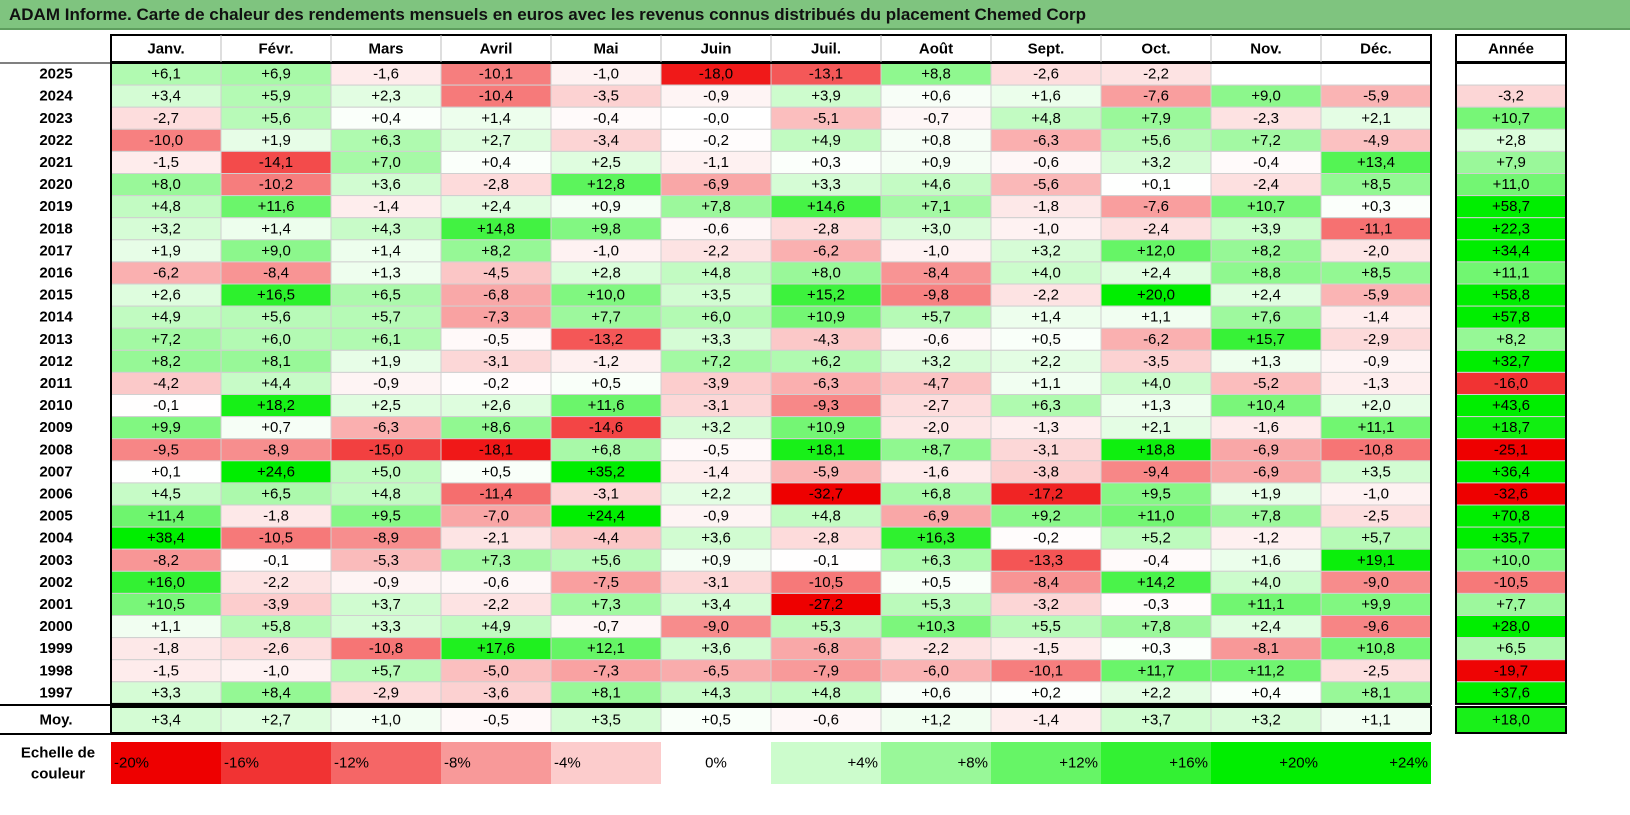  Describe the element at coordinates (55, 118) in the screenshot. I see `row-year-label: 2023` at that location.